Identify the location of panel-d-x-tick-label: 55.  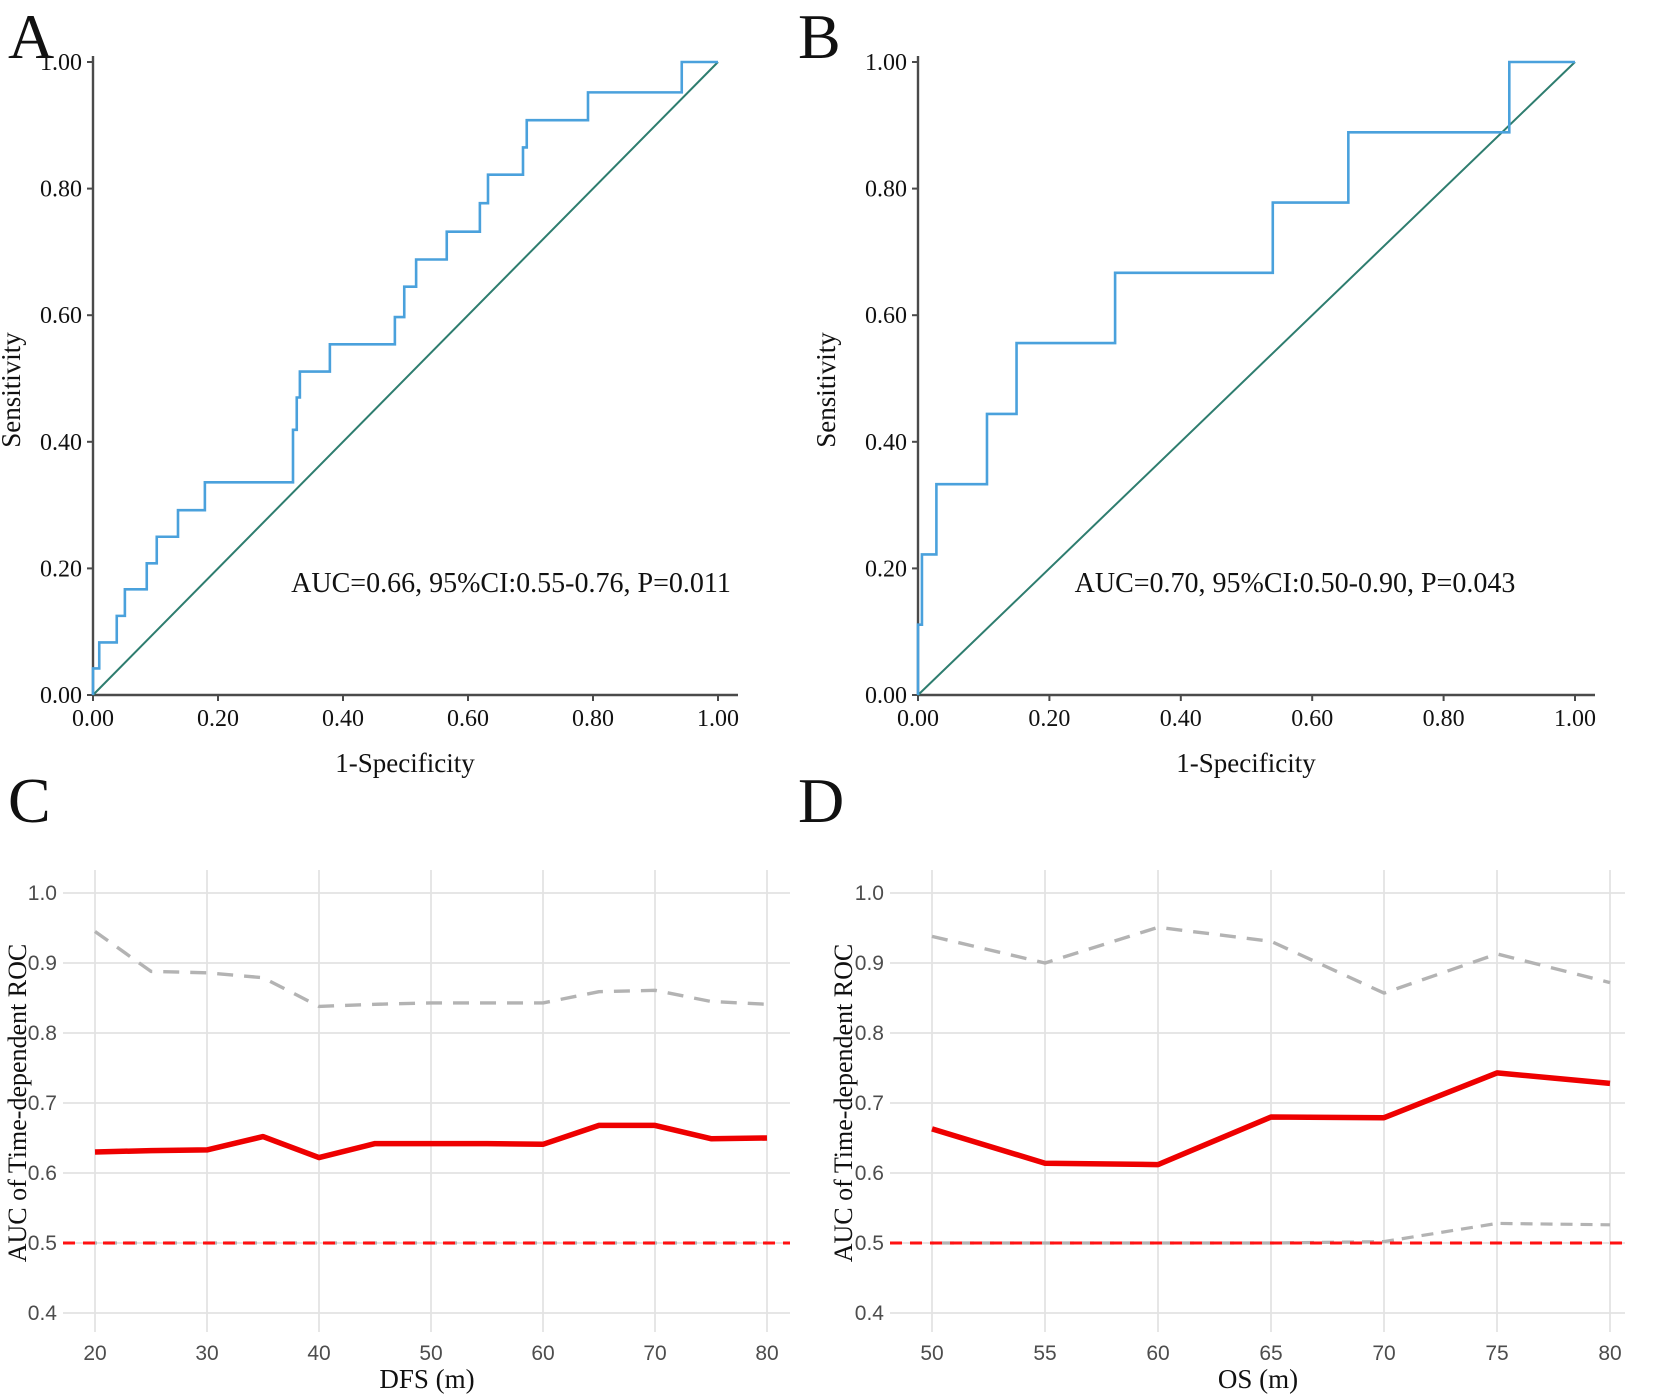
(1044, 1353).